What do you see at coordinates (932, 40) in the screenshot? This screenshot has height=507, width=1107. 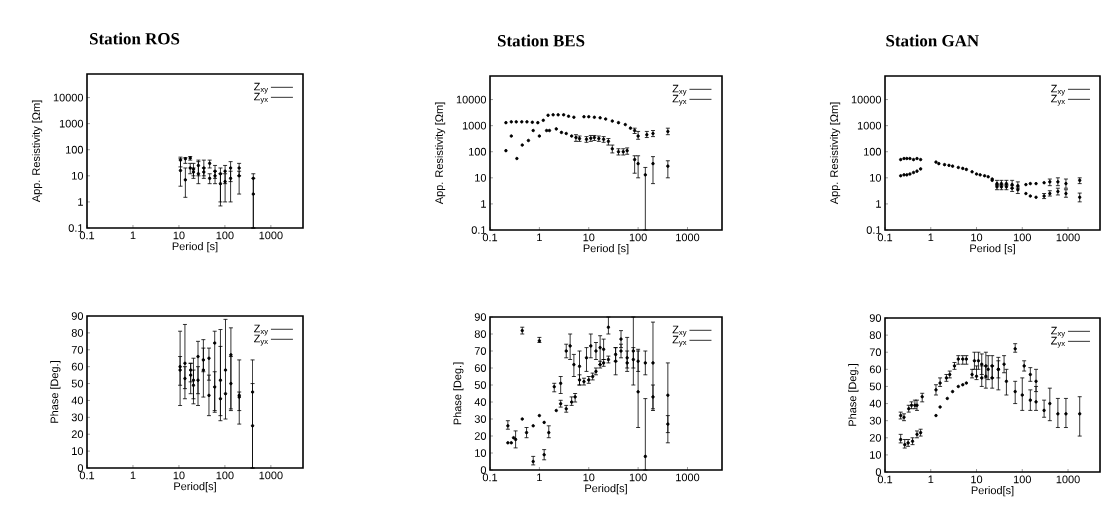 I see `chart-title: Station GAN` at bounding box center [932, 40].